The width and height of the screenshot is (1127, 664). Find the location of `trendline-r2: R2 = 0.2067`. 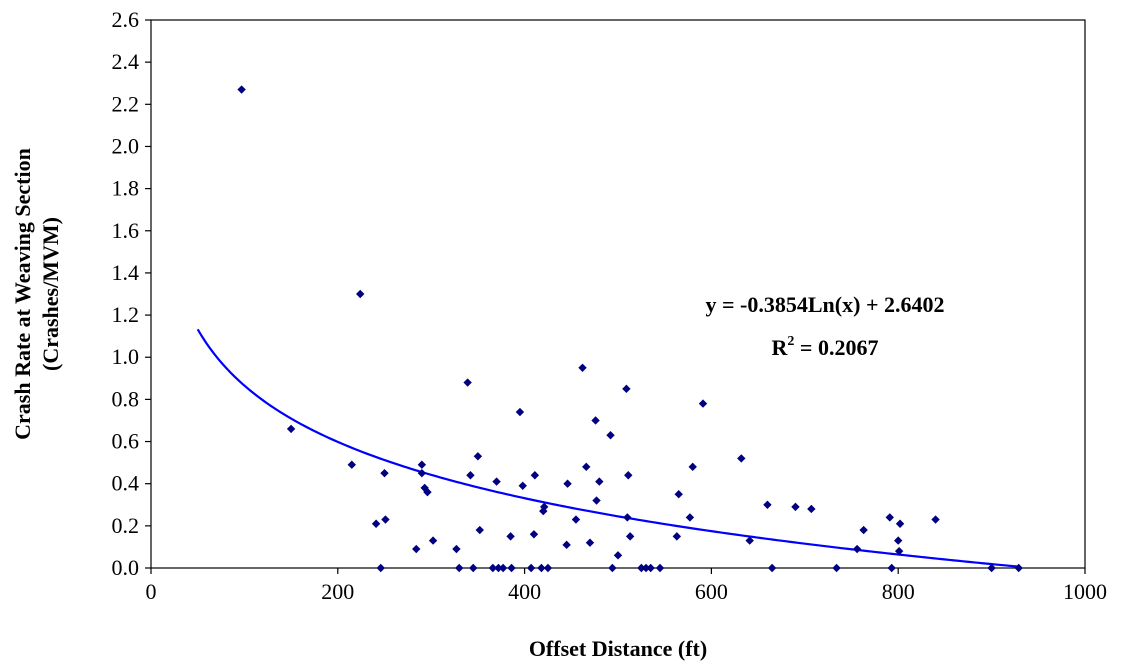

trendline-r2: R2 = 0.2067 is located at coordinates (825, 347).